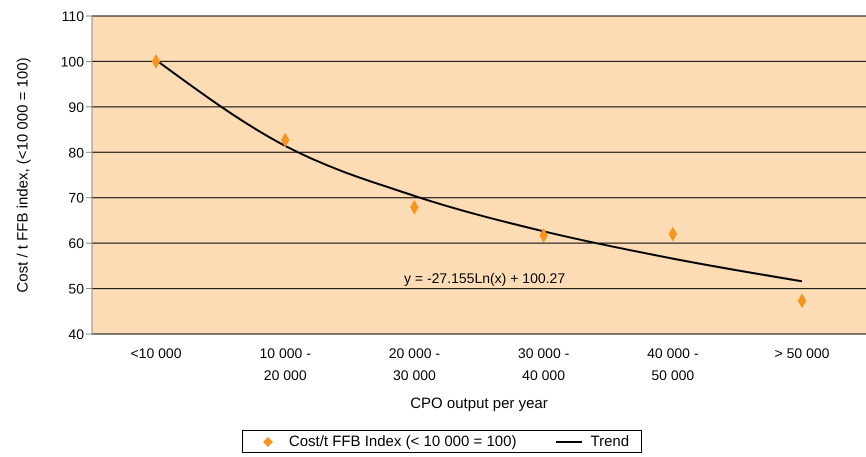  Describe the element at coordinates (23, 175) in the screenshot. I see `y-axis-title: Cost / t FFB index, (<10 000 = 100)` at that location.